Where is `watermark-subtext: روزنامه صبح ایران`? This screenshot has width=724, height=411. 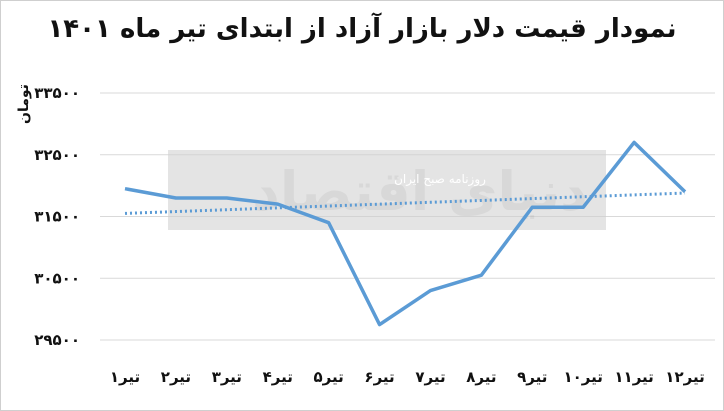
watermark-subtext: روزنامه صبح ایران is located at coordinates (440, 179).